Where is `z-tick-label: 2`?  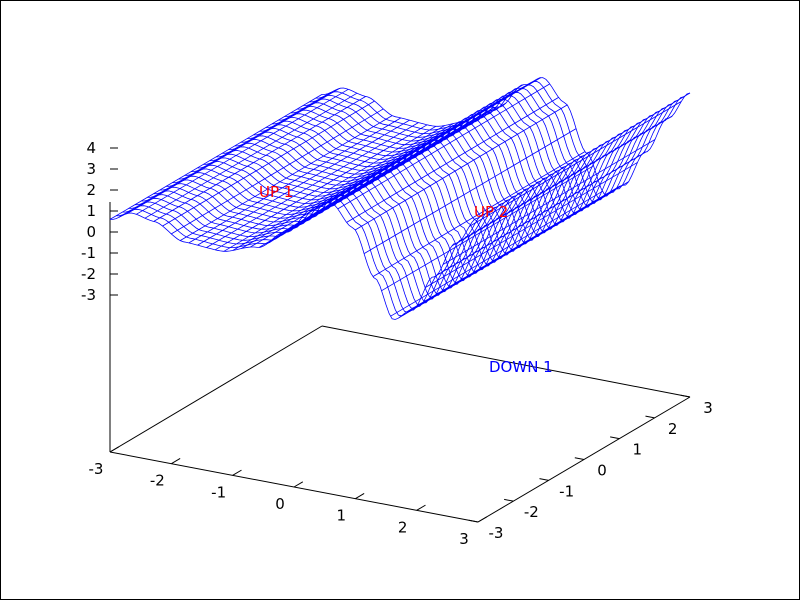
z-tick-label: 2 is located at coordinates (91, 190).